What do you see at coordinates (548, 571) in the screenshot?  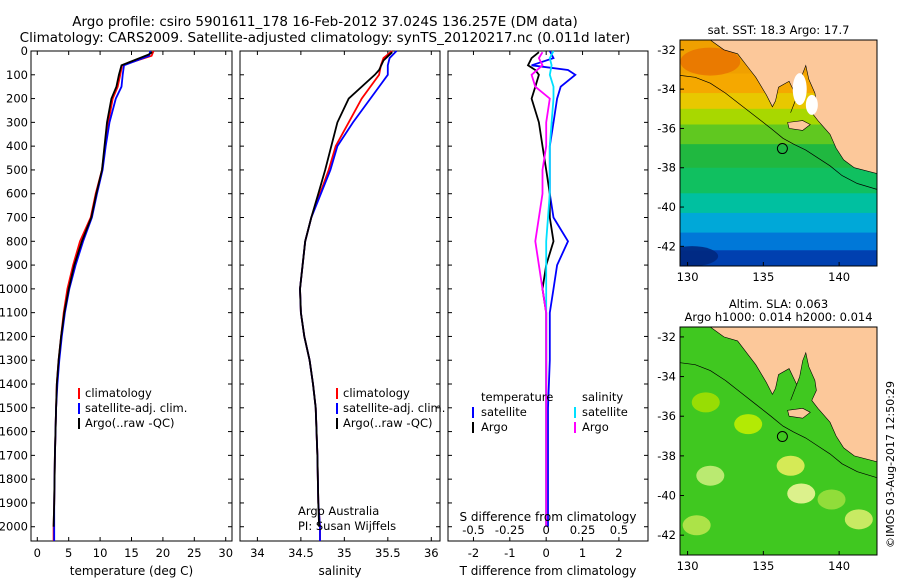 I see `difference-xlabel: T difference from climatology` at bounding box center [548, 571].